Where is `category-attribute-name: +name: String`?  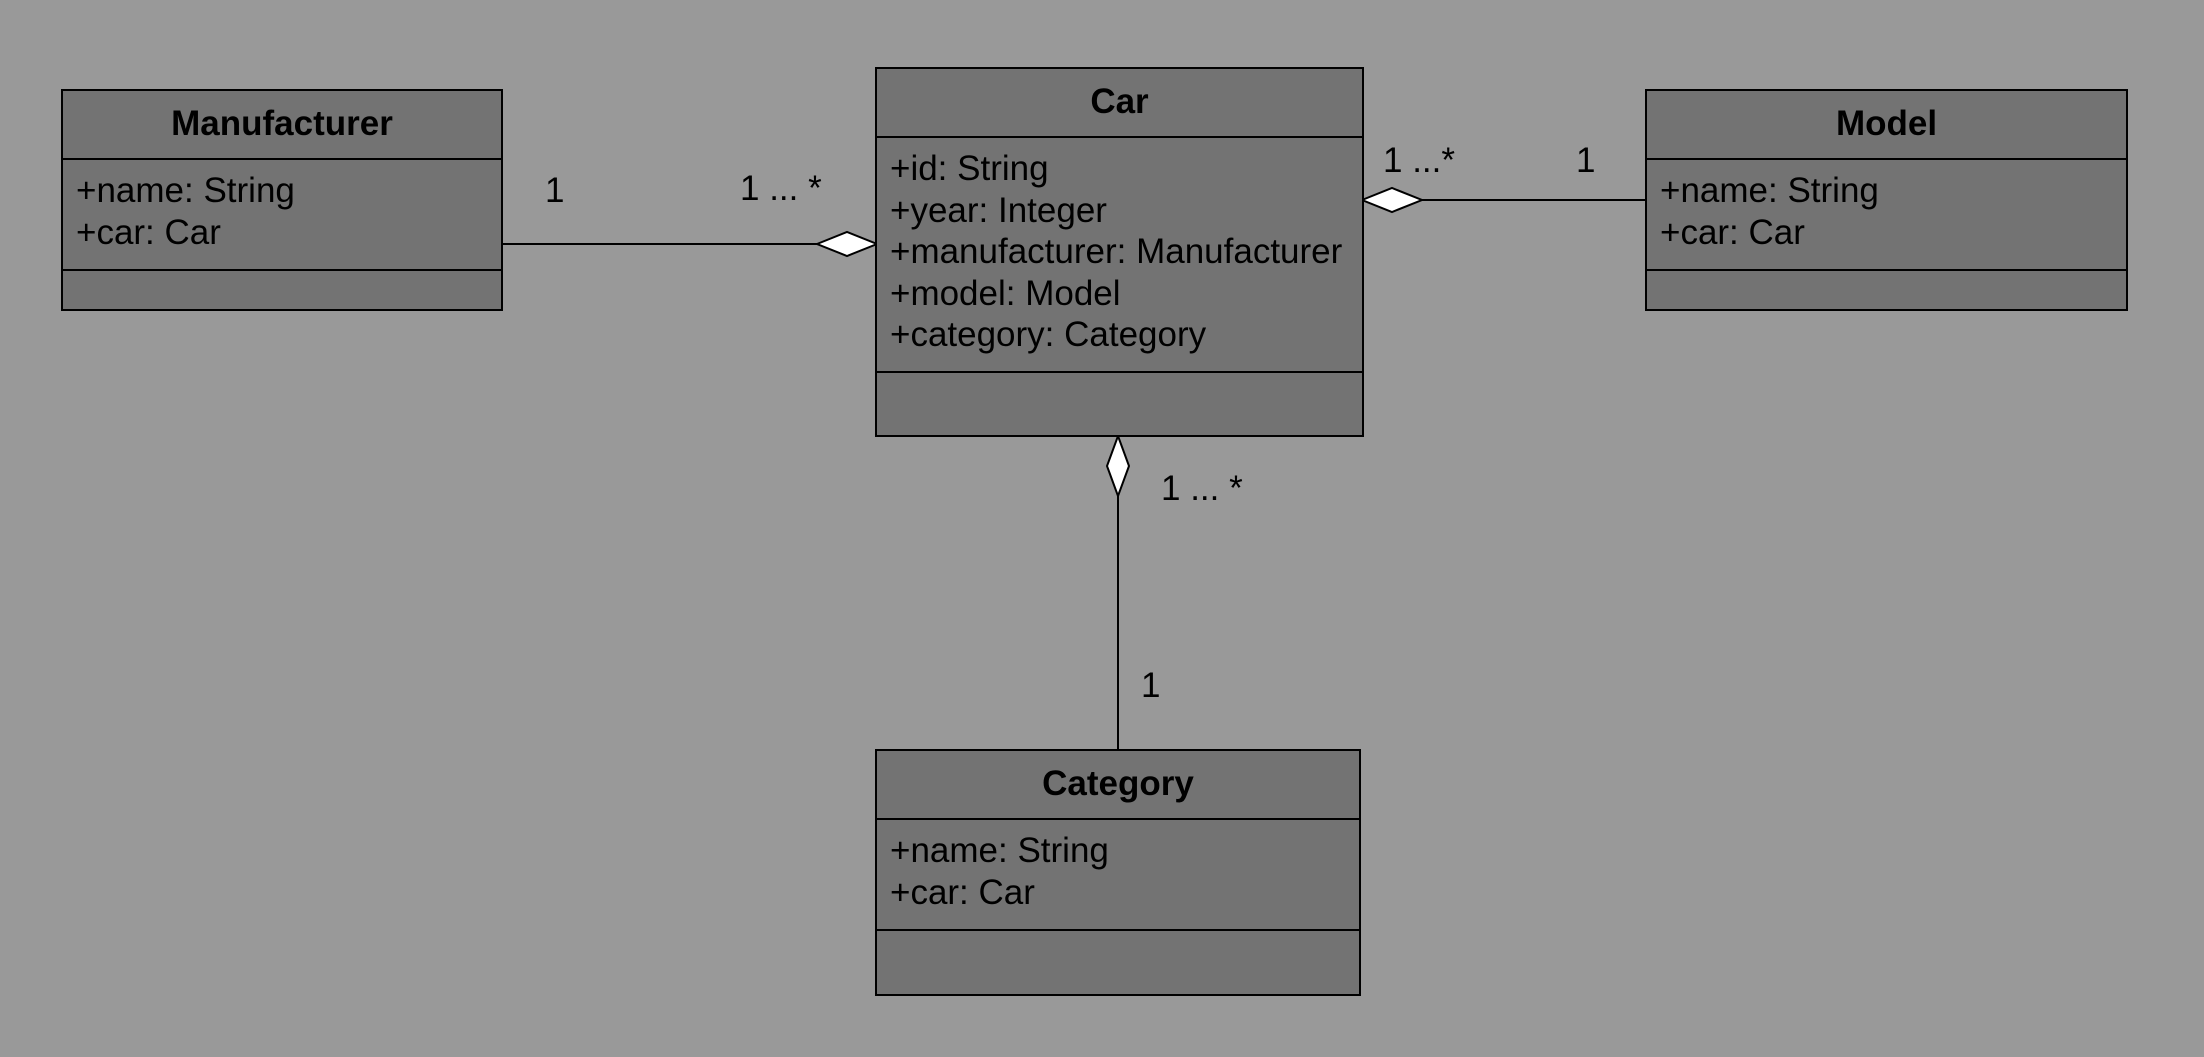 category-attribute-name: +name: String is located at coordinates (999, 850).